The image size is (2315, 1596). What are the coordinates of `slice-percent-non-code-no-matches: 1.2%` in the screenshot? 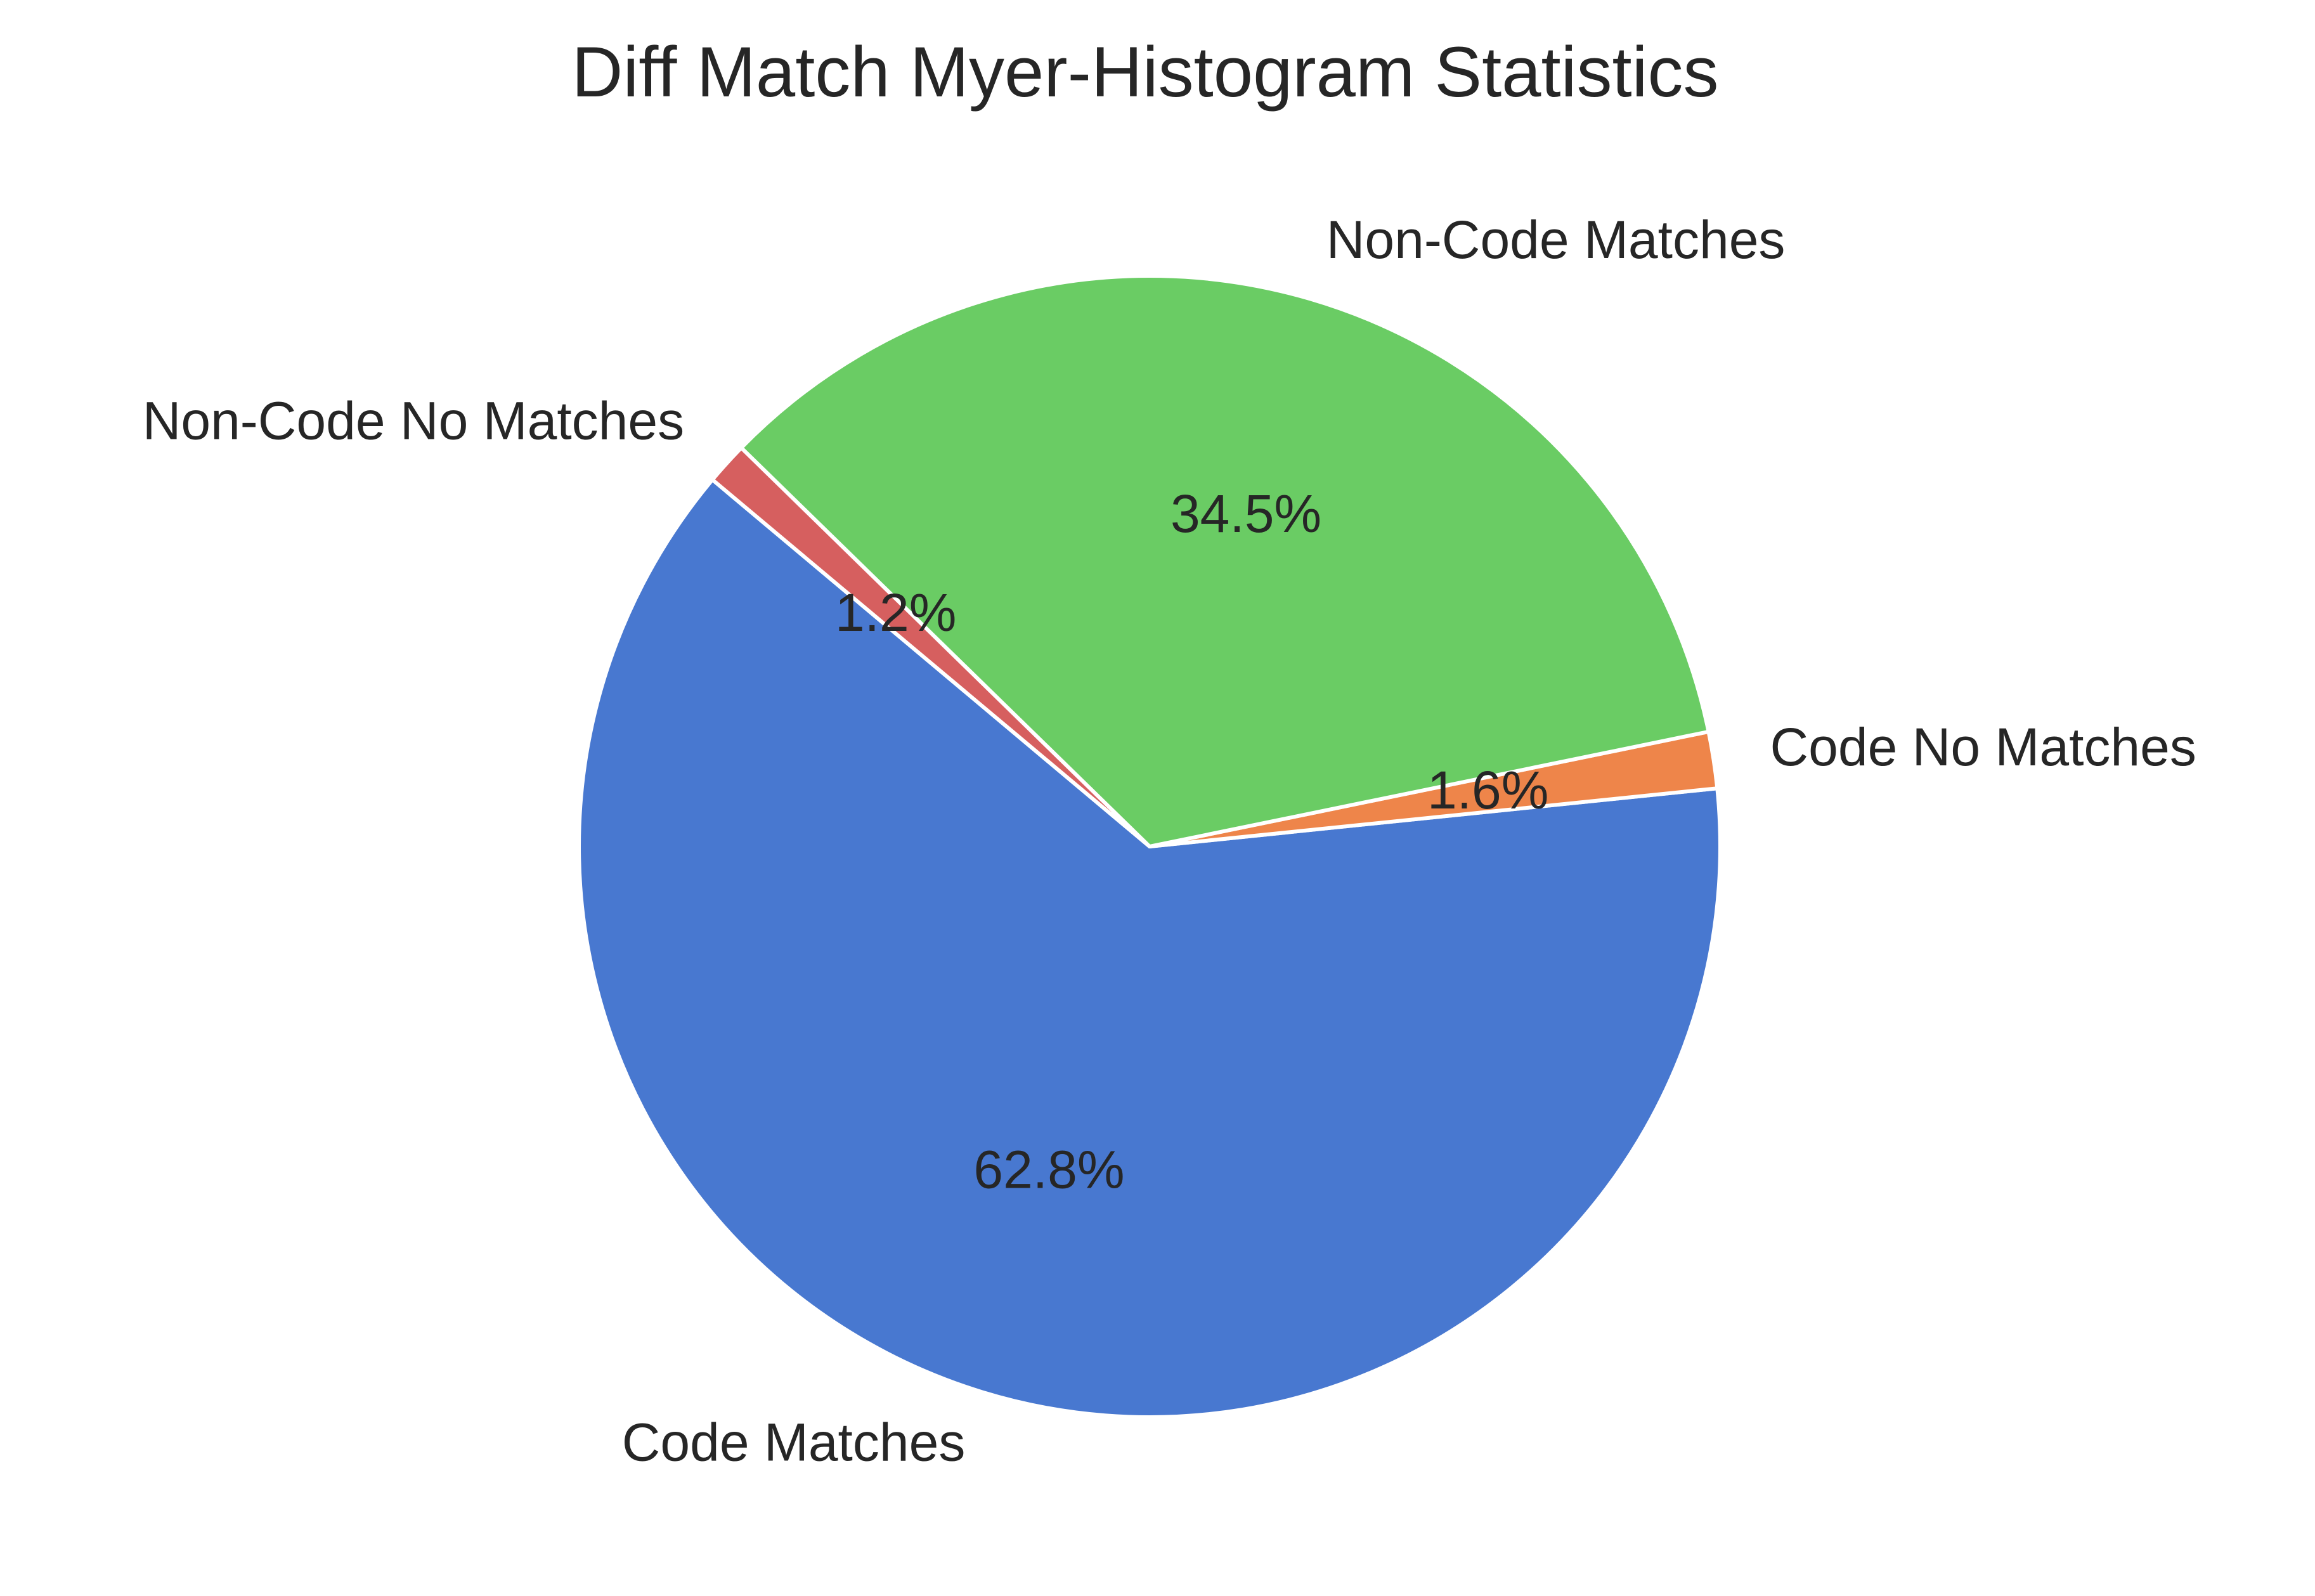 It's located at (895, 612).